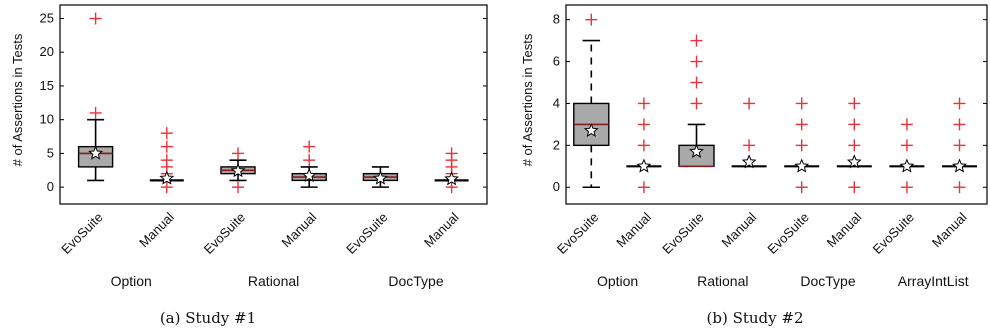  What do you see at coordinates (273, 281) in the screenshot?
I see `group-label: Rational` at bounding box center [273, 281].